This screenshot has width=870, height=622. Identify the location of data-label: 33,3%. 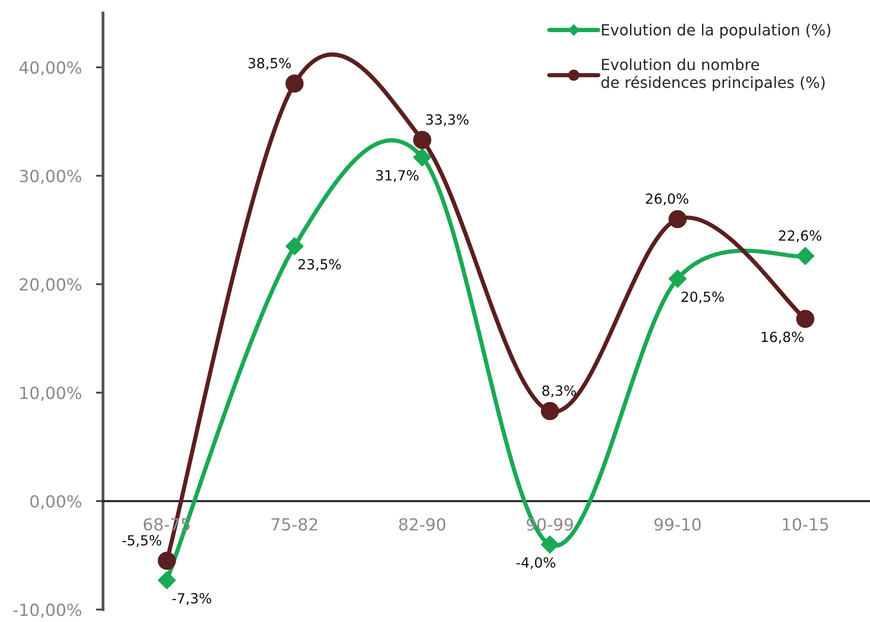
(447, 120).